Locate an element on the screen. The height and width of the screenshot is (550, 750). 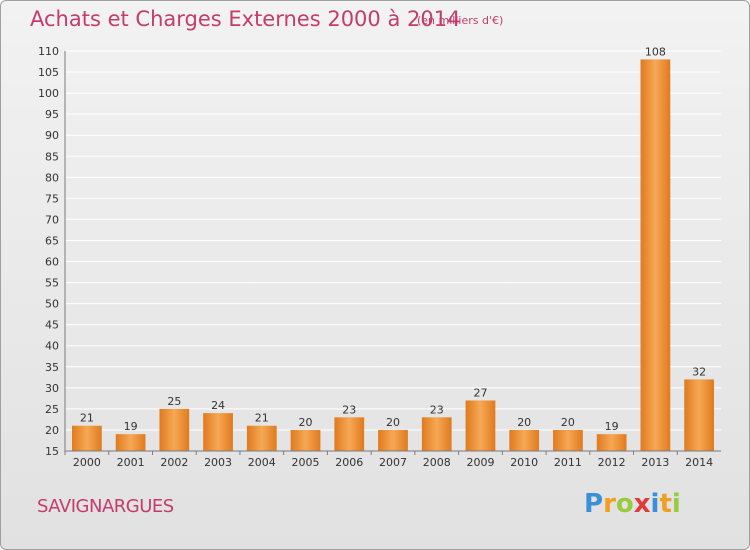
y-tick-label: 25 is located at coordinates (52, 409).